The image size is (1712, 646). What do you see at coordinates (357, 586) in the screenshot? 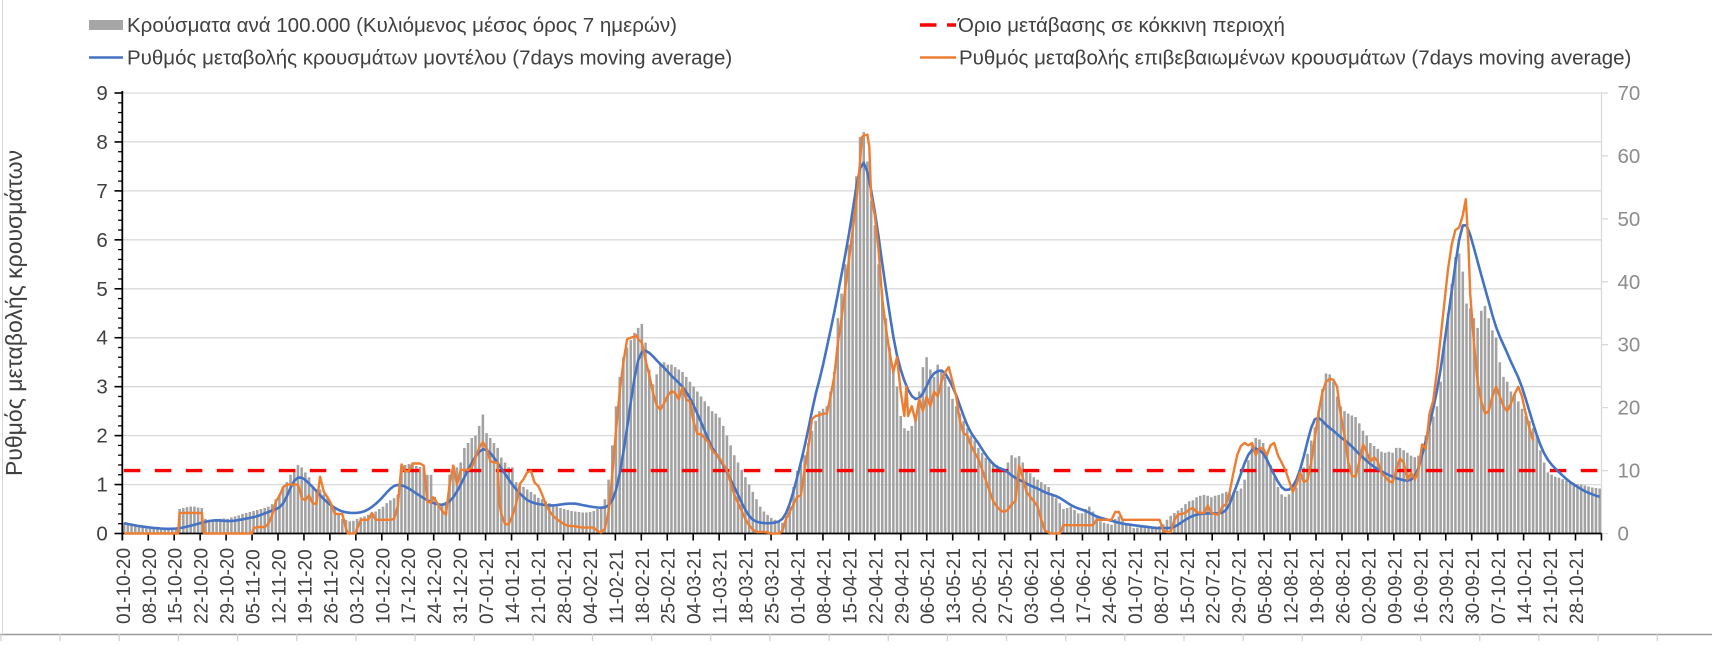
I see `svg-text: 03-12-20` at bounding box center [357, 586].